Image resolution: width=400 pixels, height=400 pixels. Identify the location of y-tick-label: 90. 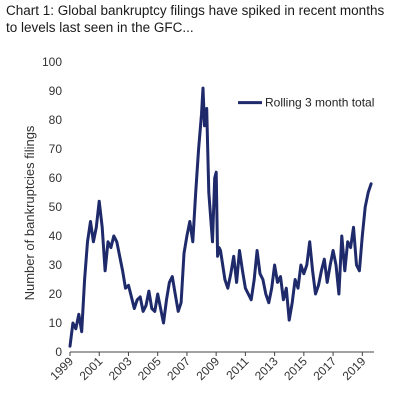
(56, 91).